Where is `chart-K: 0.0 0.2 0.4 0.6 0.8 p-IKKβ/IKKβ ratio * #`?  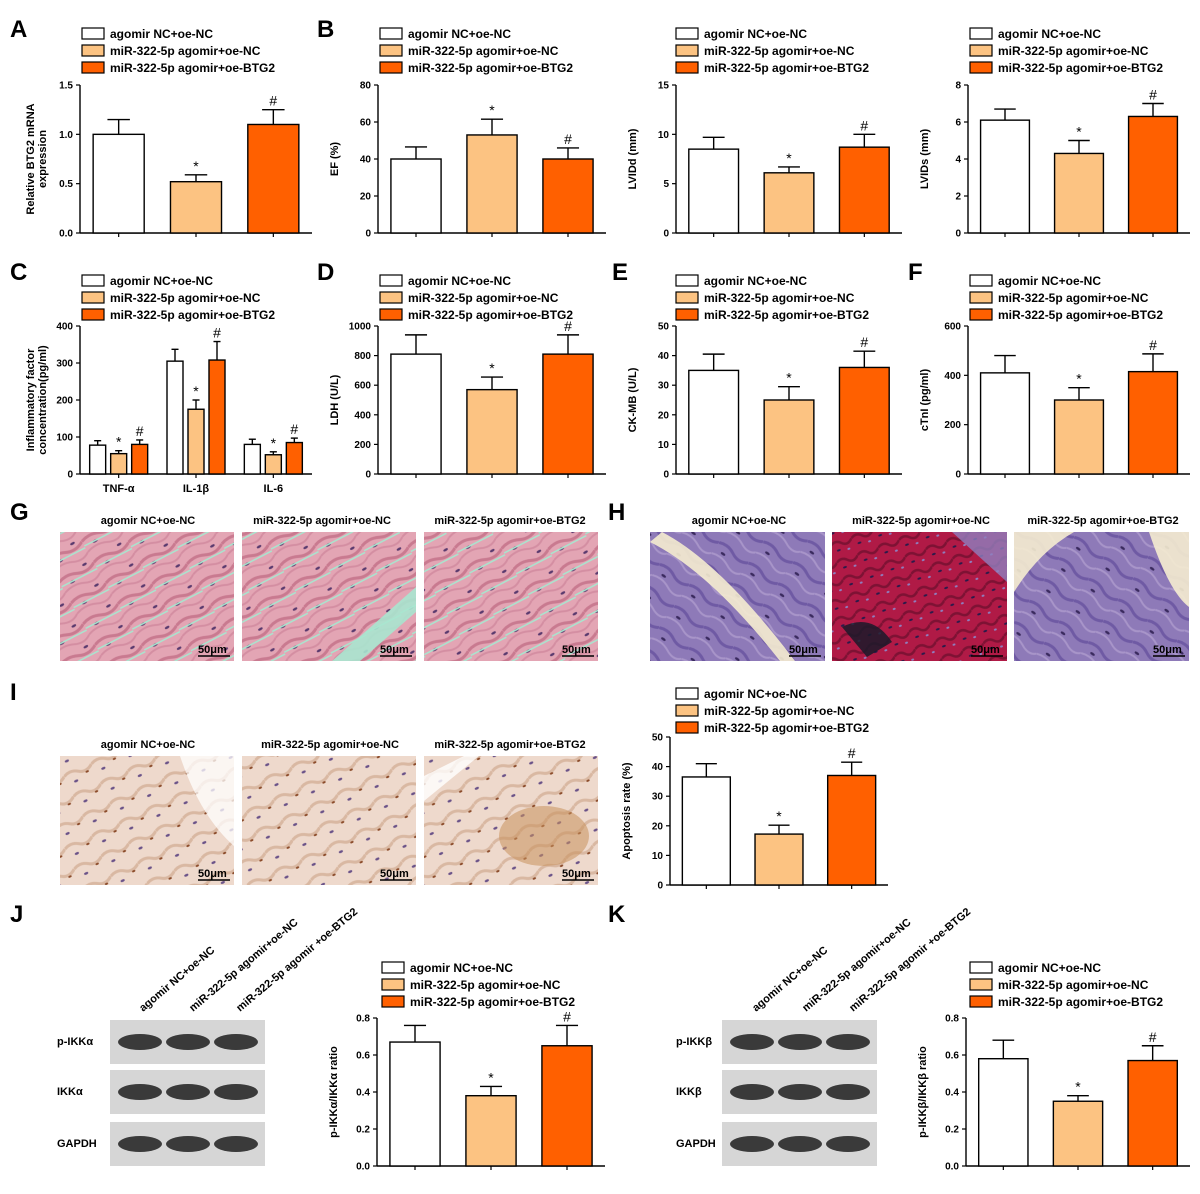
chart-K: 0.0 0.2 0.4 0.6 0.8 p-IKKβ/IKKβ ratio * # is located at coordinates (1053, 1093).